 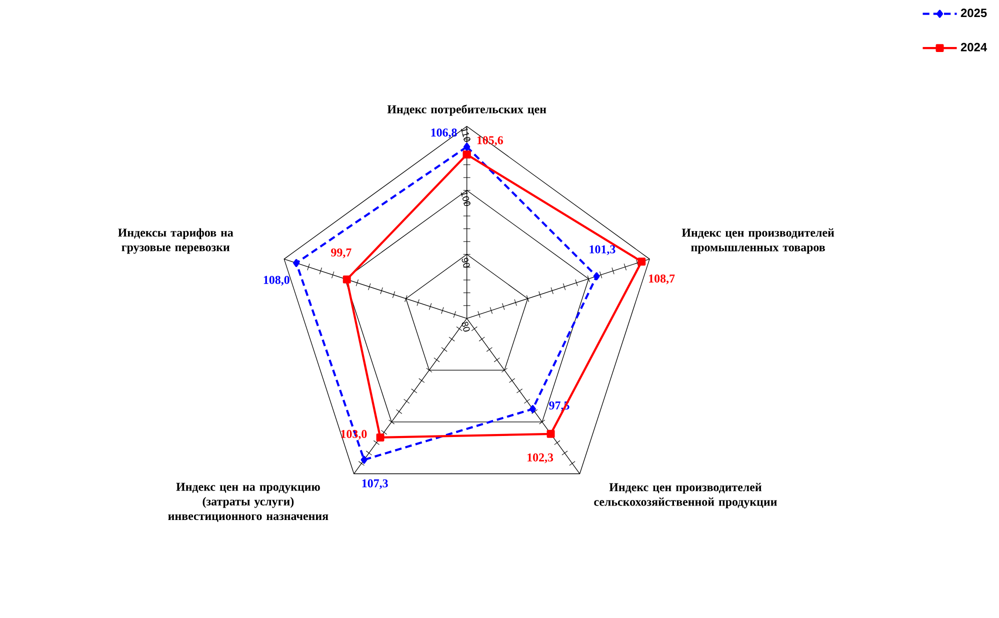 What do you see at coordinates (973, 13) in the screenshot?
I see `legend-label: 2025` at bounding box center [973, 13].